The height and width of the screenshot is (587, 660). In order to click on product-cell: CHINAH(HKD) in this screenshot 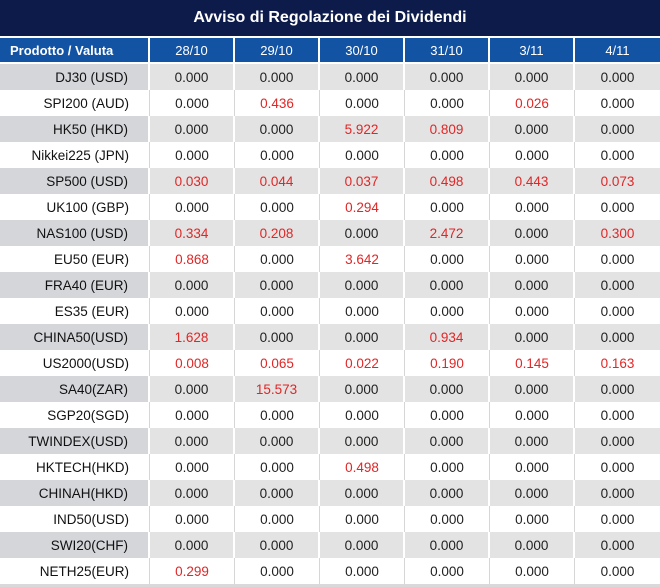, I will do `click(75, 493)`.